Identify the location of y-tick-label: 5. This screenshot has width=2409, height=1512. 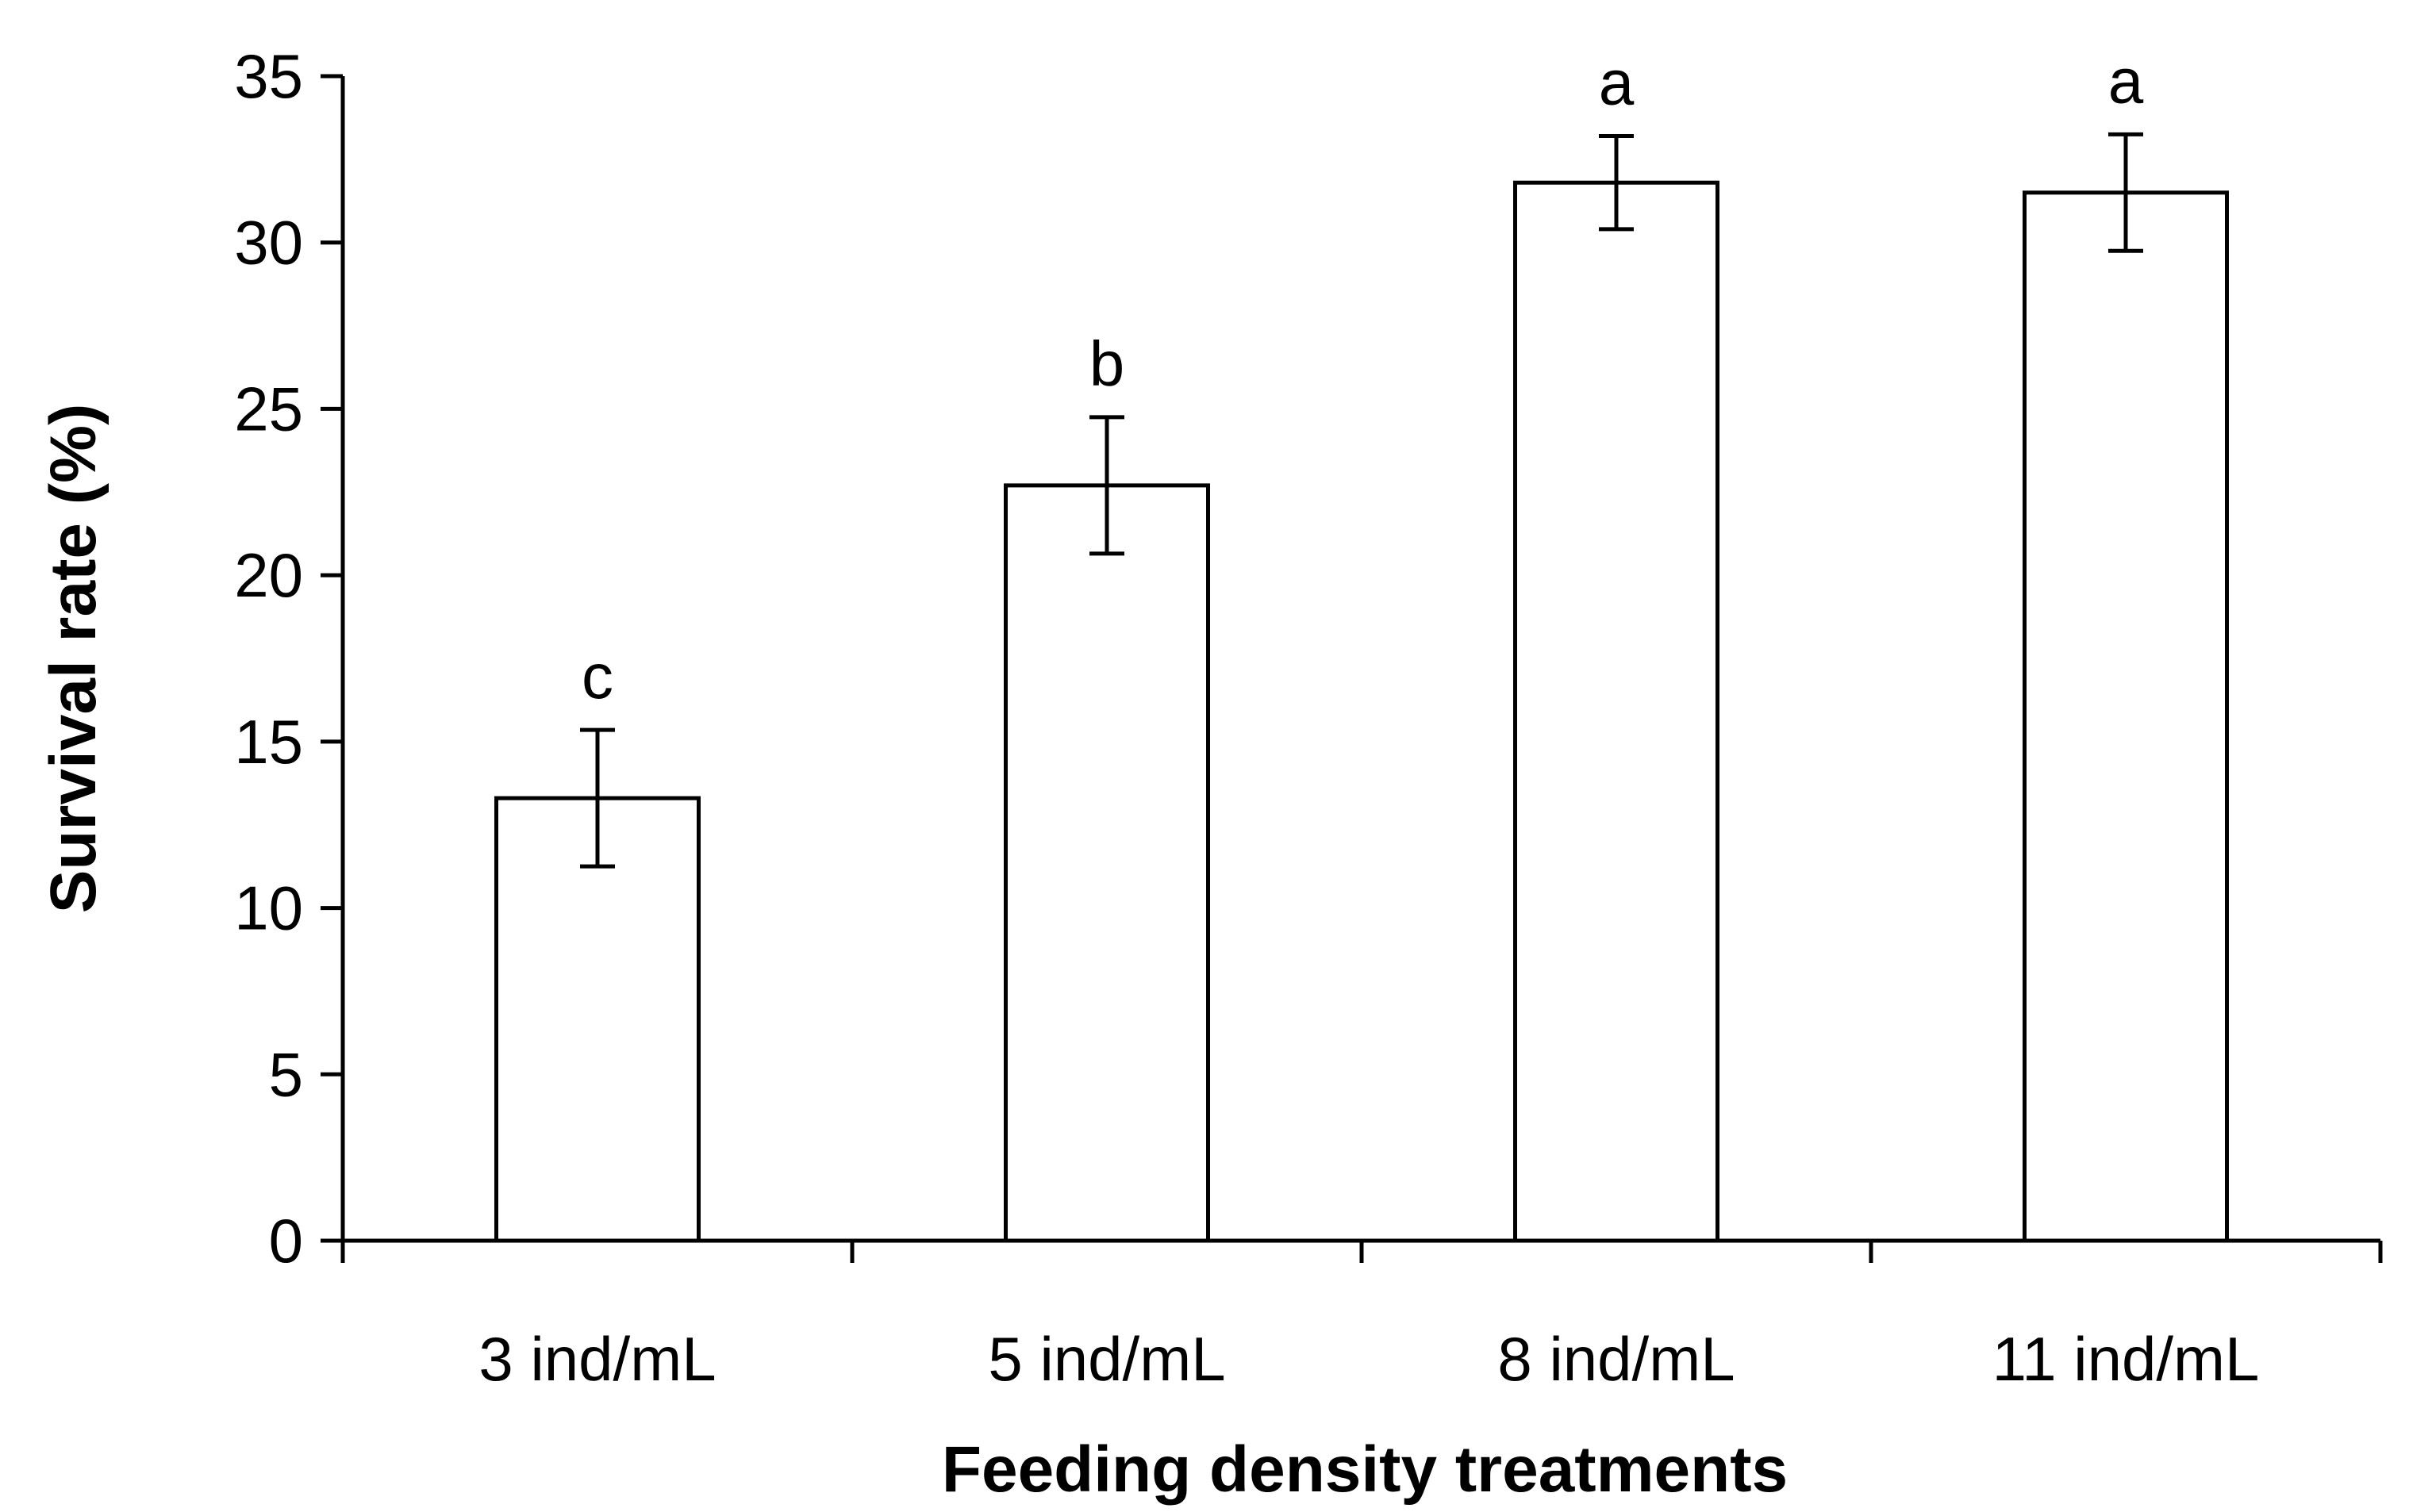
(286, 1074).